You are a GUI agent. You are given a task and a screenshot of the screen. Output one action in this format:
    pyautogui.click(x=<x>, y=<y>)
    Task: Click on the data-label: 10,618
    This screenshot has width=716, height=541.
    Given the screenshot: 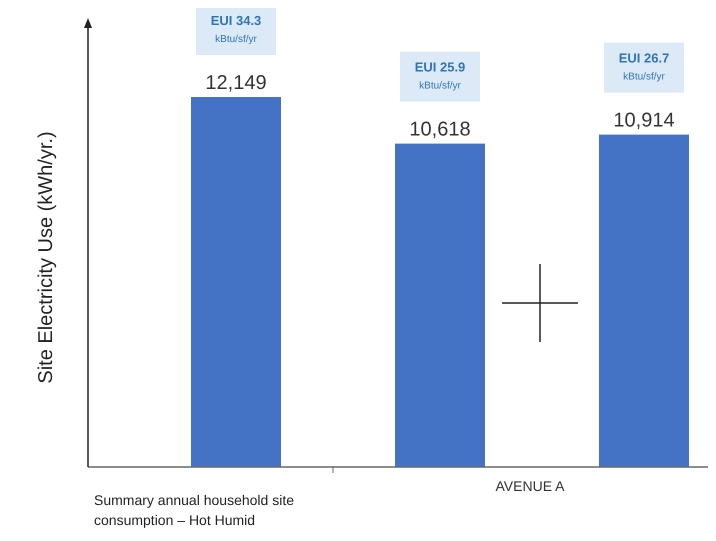 What is the action you would take?
    pyautogui.click(x=440, y=129)
    